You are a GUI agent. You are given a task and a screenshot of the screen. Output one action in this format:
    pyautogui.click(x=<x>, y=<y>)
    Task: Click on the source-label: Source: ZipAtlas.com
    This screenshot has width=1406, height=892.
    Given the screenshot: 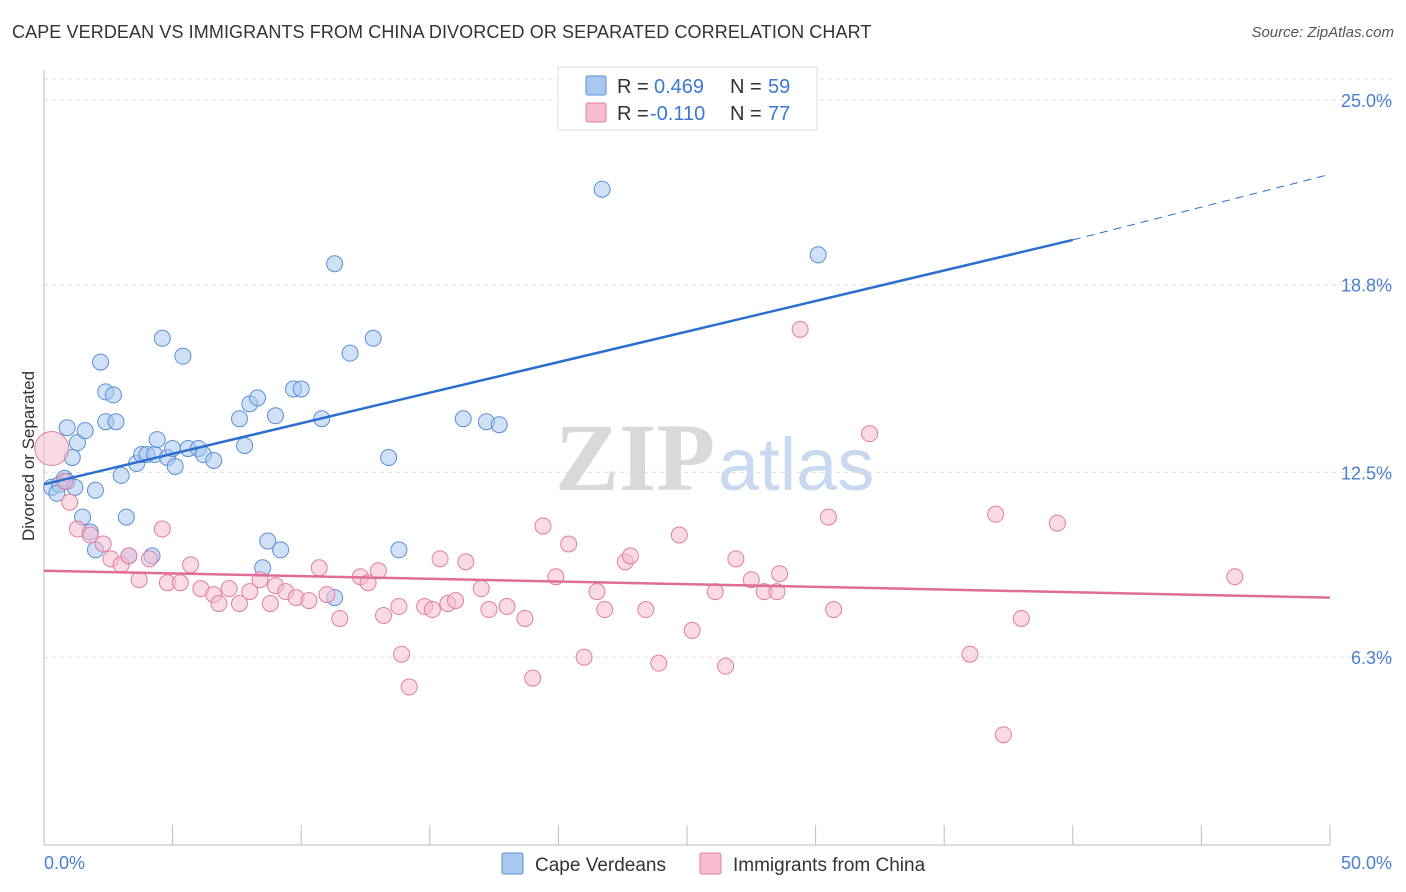 What is the action you would take?
    pyautogui.click(x=1322, y=32)
    